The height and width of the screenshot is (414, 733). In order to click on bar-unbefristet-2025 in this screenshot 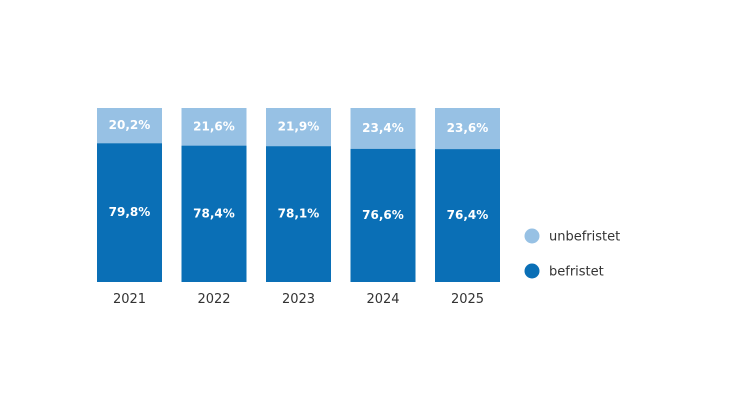, I will do `click(467, 129)`.